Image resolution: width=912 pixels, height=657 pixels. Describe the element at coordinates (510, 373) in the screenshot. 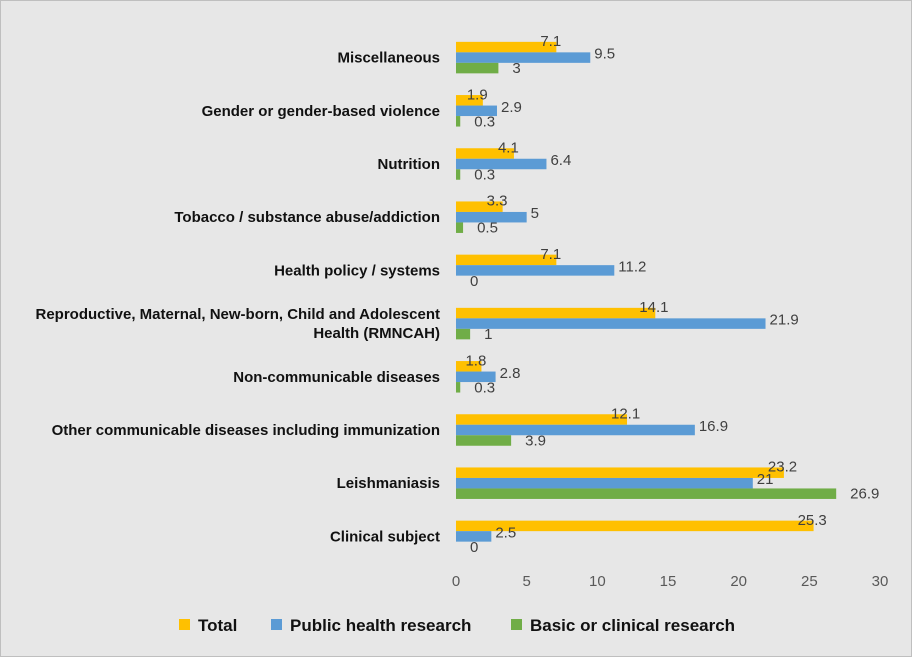

I see `value-label: 2.8` at that location.